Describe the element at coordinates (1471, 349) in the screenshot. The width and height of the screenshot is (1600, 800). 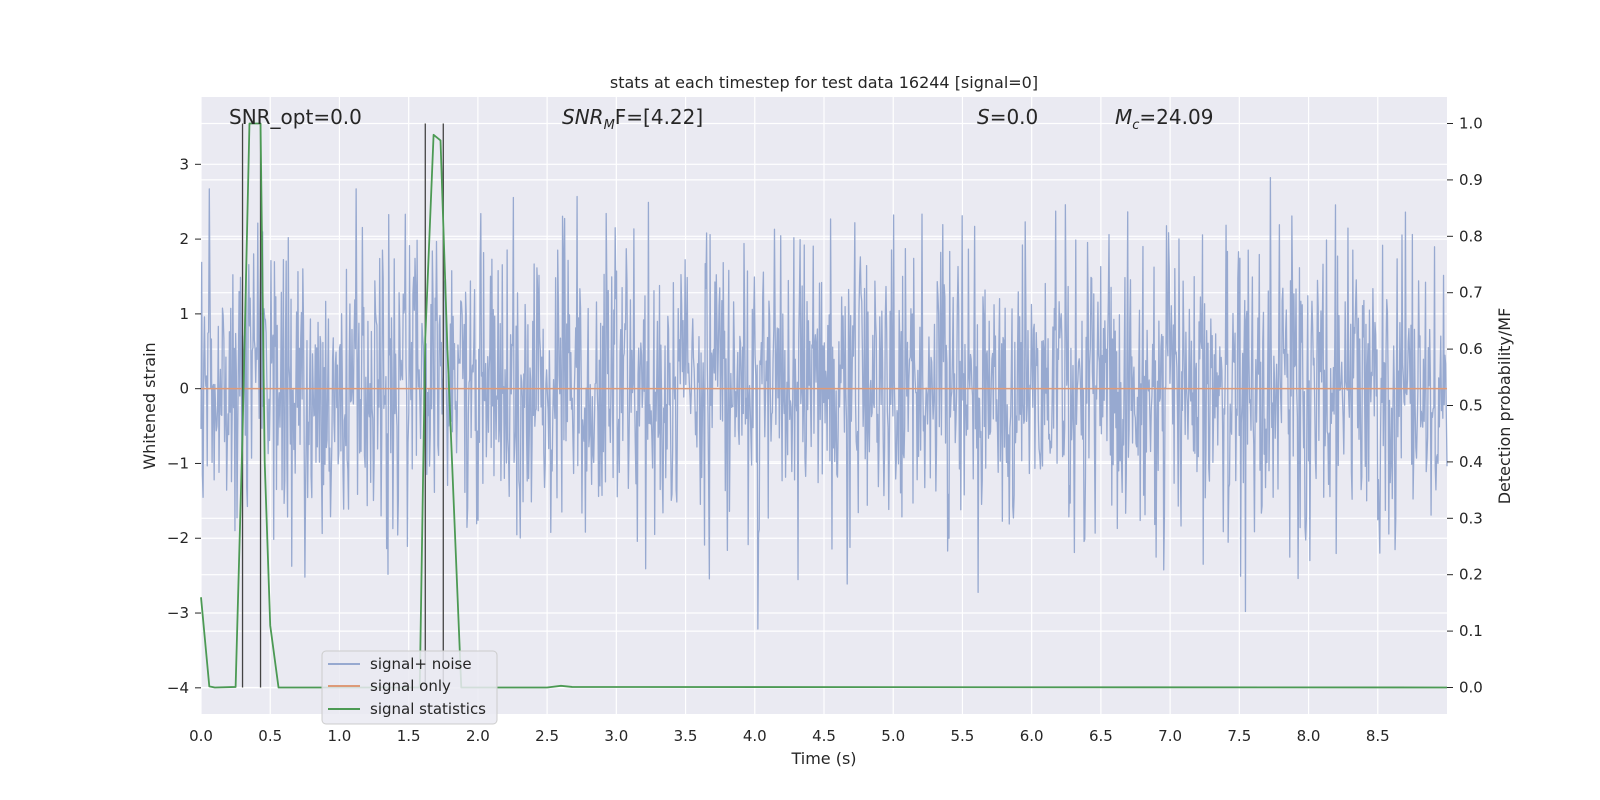
I see `y-right-tick-label: 0.6` at that location.